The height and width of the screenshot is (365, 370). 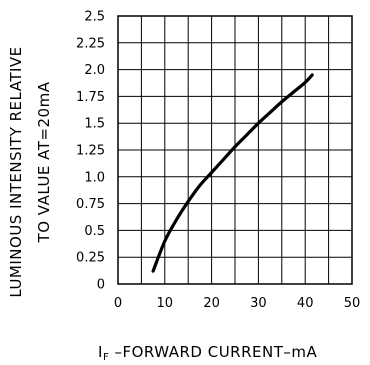 What do you see at coordinates (90, 258) in the screenshot?
I see `y-tick-label: 0.25` at bounding box center [90, 258].